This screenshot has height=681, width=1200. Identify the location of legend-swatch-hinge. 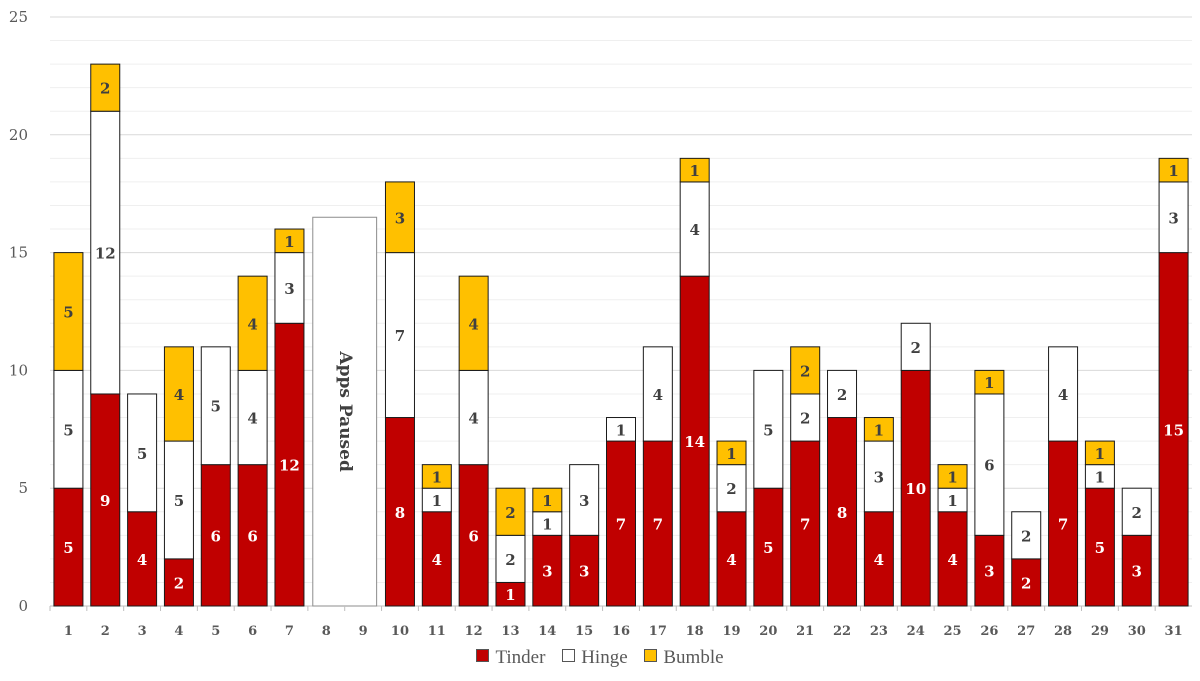
(569, 655).